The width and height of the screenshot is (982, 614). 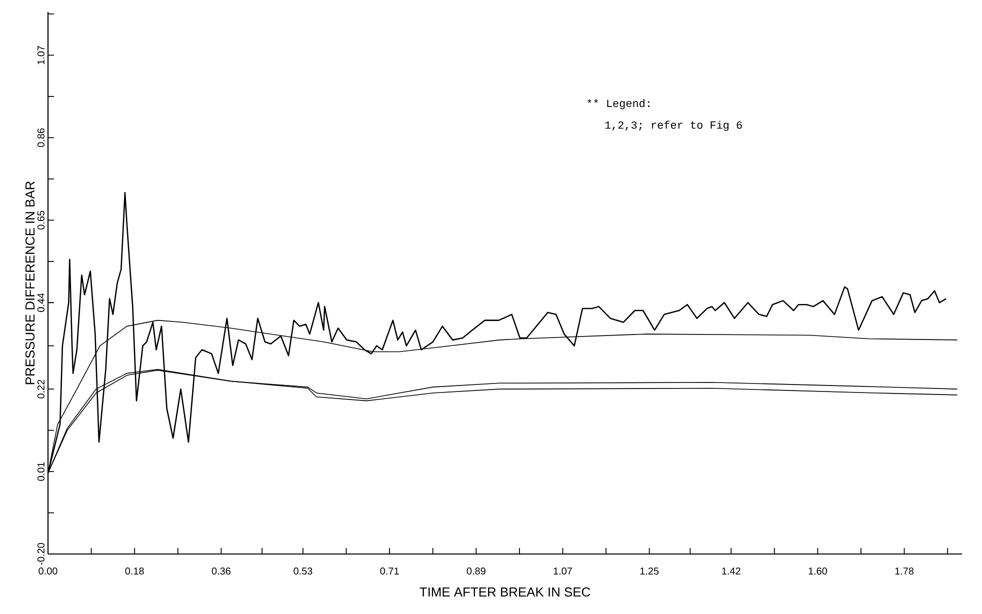 What do you see at coordinates (303, 571) in the screenshot?
I see `x-tick-label: 0.53` at bounding box center [303, 571].